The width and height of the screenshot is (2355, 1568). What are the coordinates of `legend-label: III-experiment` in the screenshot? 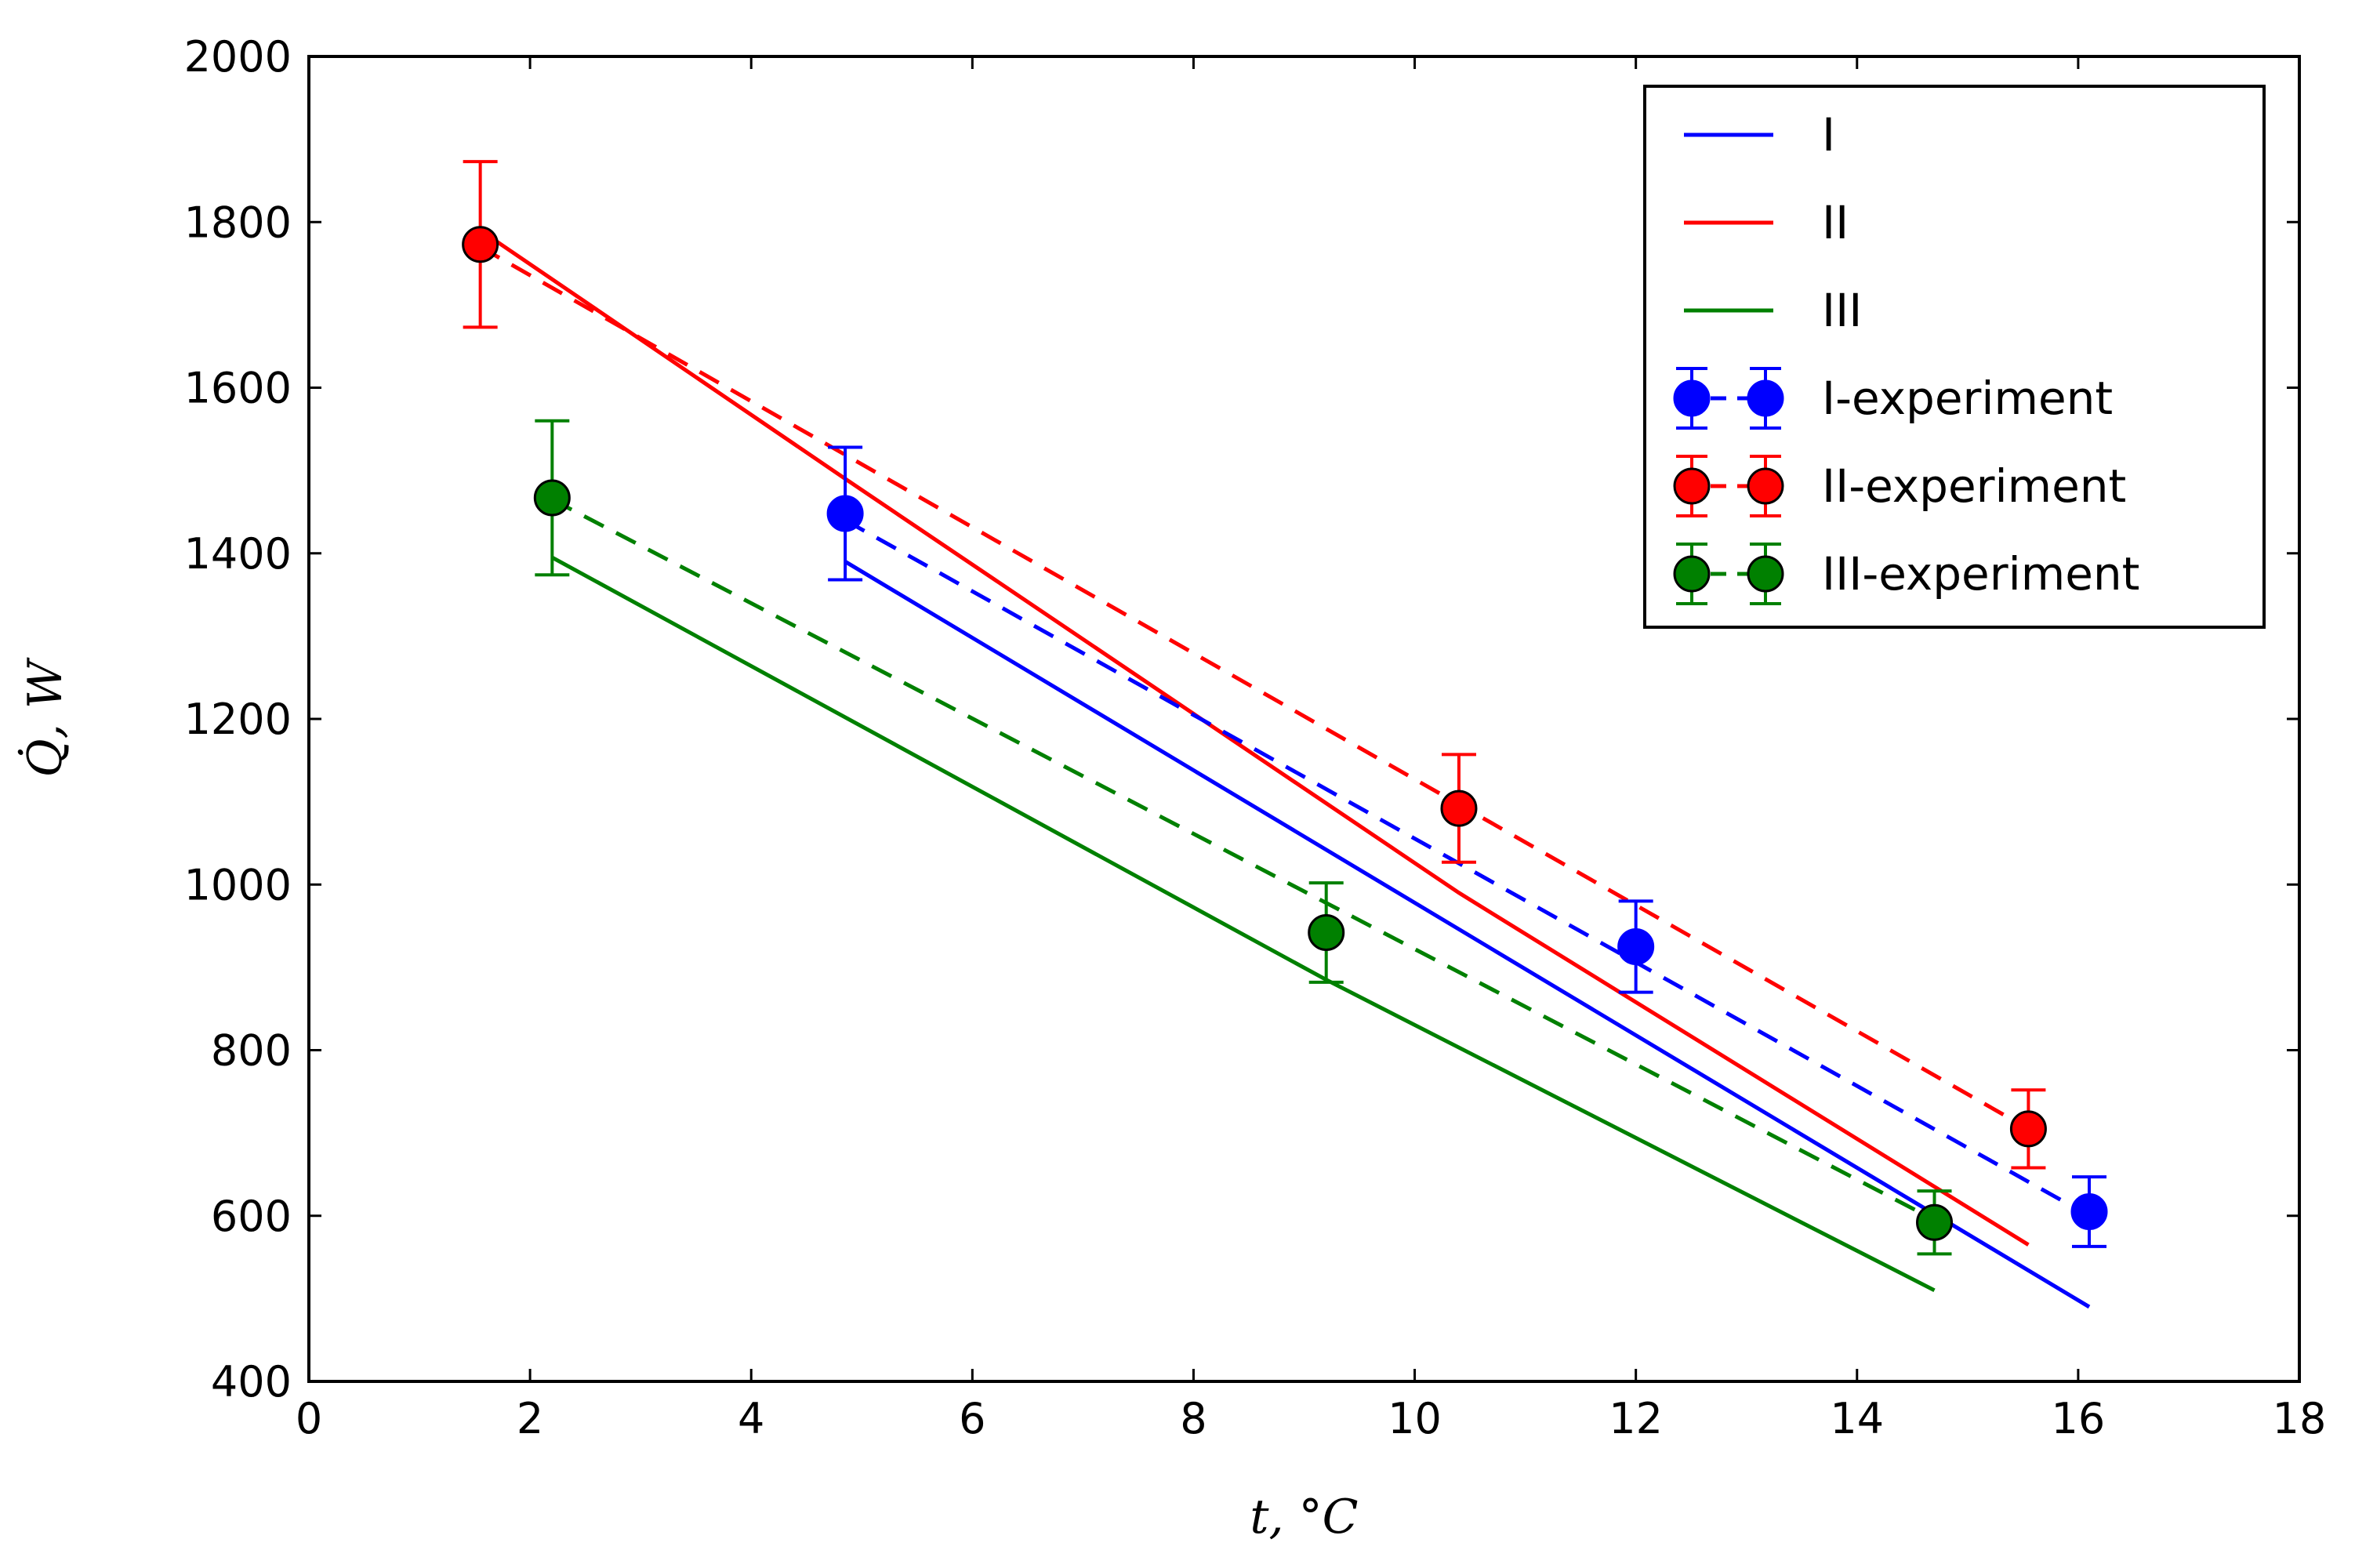 It's located at (1980, 574).